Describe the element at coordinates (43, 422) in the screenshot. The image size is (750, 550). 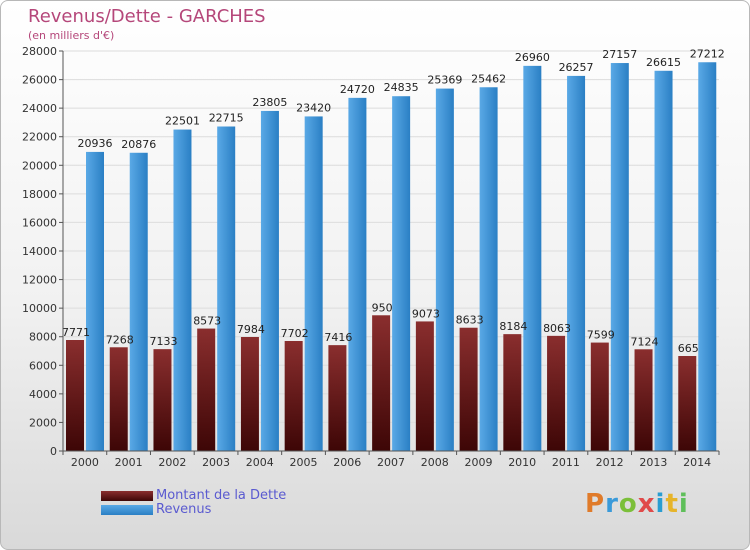
I see `y-tick-label: 2000` at that location.